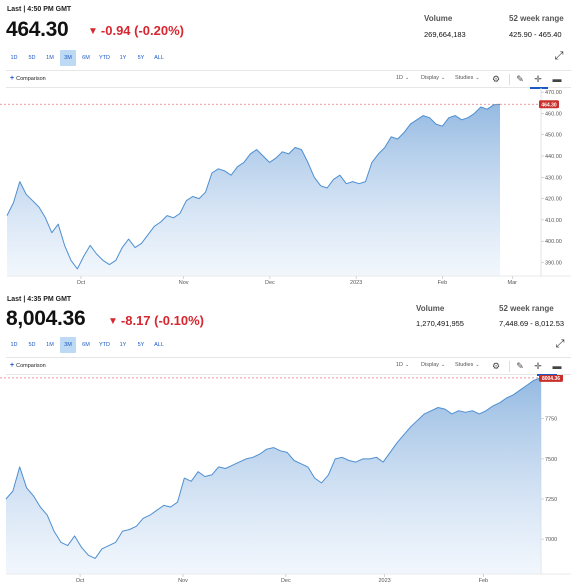 The height and width of the screenshot is (586, 571). Describe the element at coordinates (535, 34) in the screenshot. I see `range-value: 425.90 - 465.40` at that location.